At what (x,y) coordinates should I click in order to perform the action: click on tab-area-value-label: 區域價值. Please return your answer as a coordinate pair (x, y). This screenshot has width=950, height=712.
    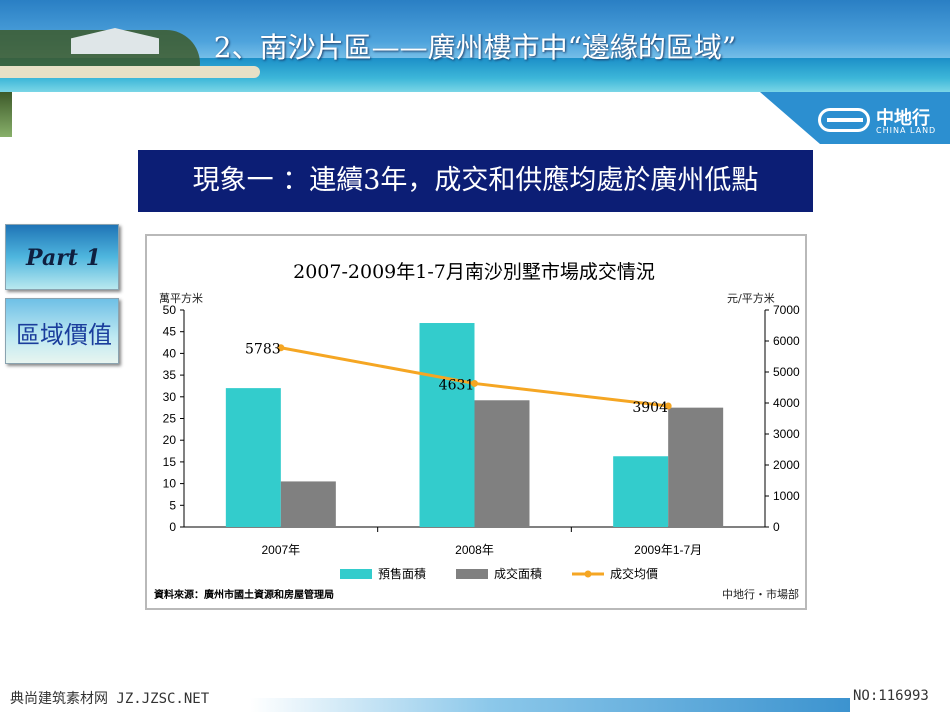
    Looking at the image, I should click on (64, 335).